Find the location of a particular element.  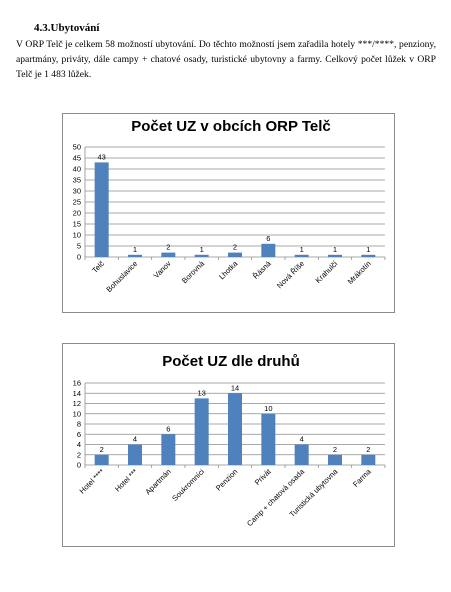

y-tick-label: 40 is located at coordinates (77, 169).